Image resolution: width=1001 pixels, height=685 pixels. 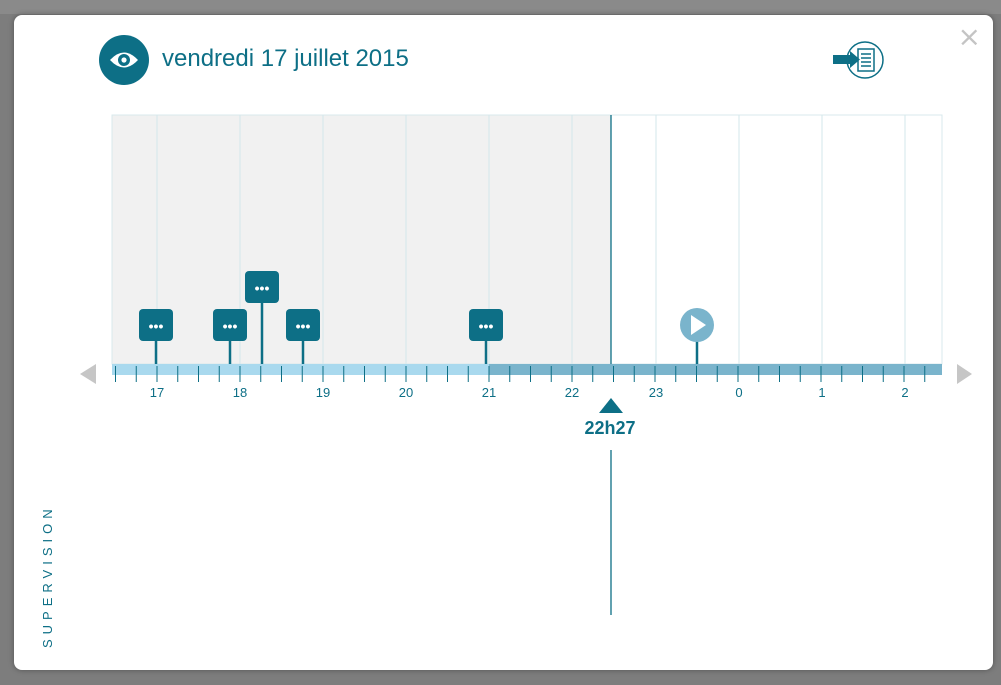 I want to click on hour-label: 20, so click(x=406, y=392).